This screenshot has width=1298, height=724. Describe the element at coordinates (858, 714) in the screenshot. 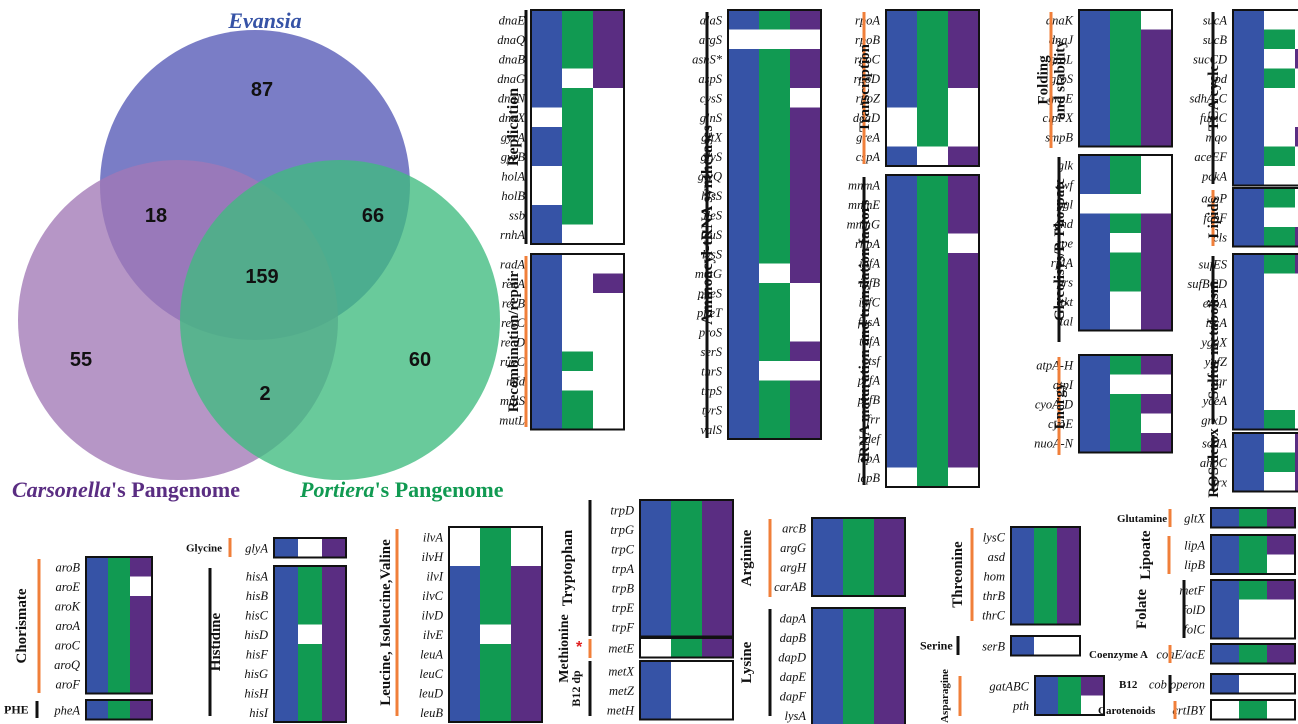

I see `cell-lysA-portiera` at that location.